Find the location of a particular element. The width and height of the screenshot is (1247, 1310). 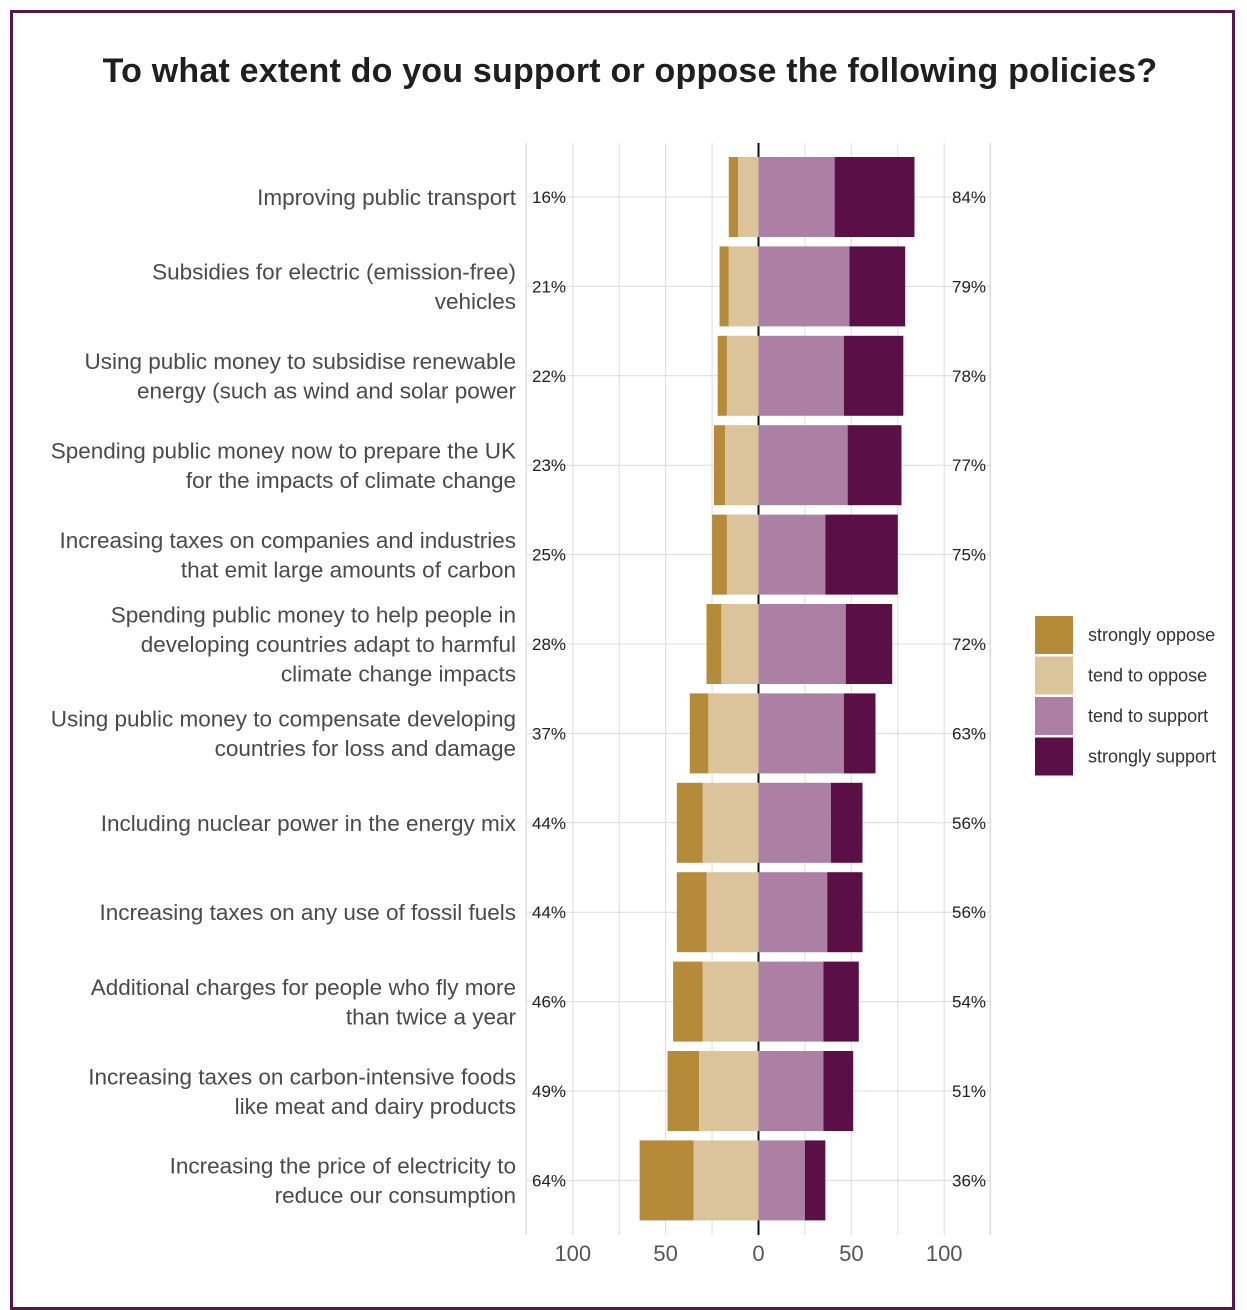

oppose-total: 64% is located at coordinates (549, 1180).